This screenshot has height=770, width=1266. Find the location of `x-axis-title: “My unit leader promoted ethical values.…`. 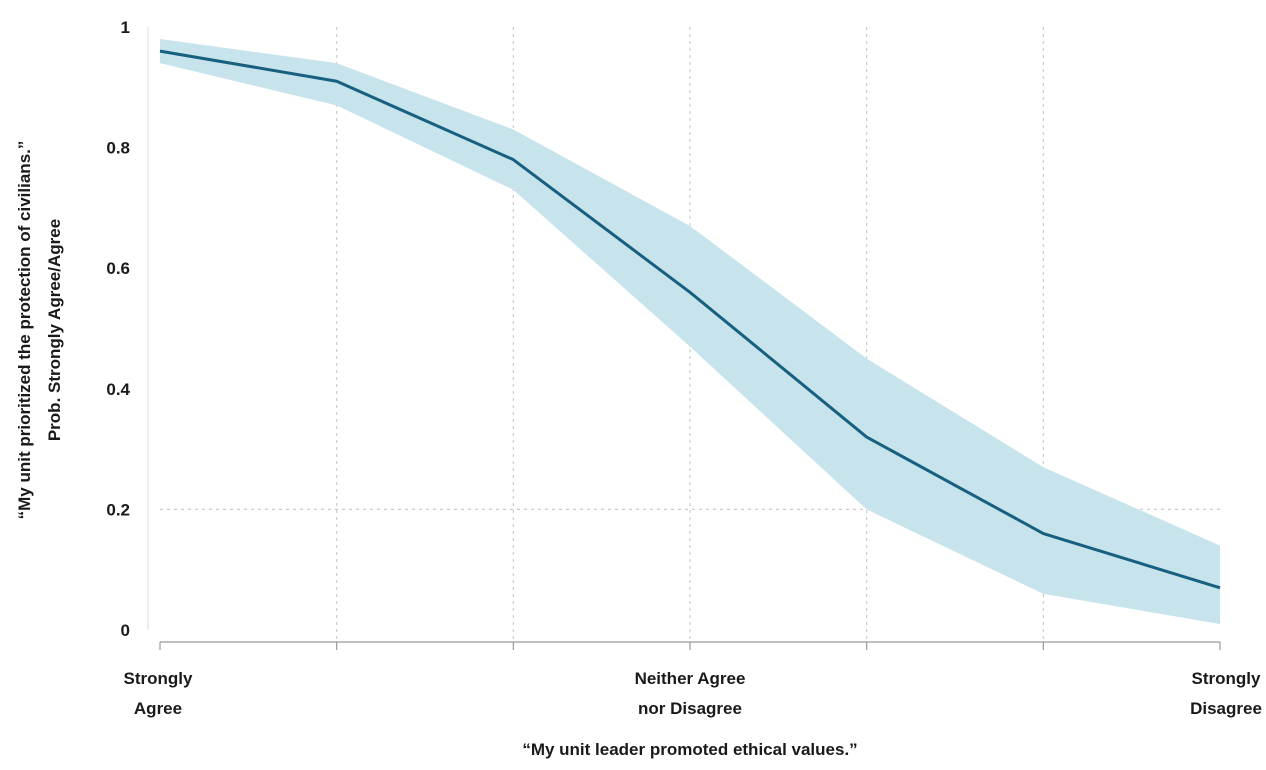

x-axis-title: “My unit leader promoted ethical values.… is located at coordinates (689, 749).